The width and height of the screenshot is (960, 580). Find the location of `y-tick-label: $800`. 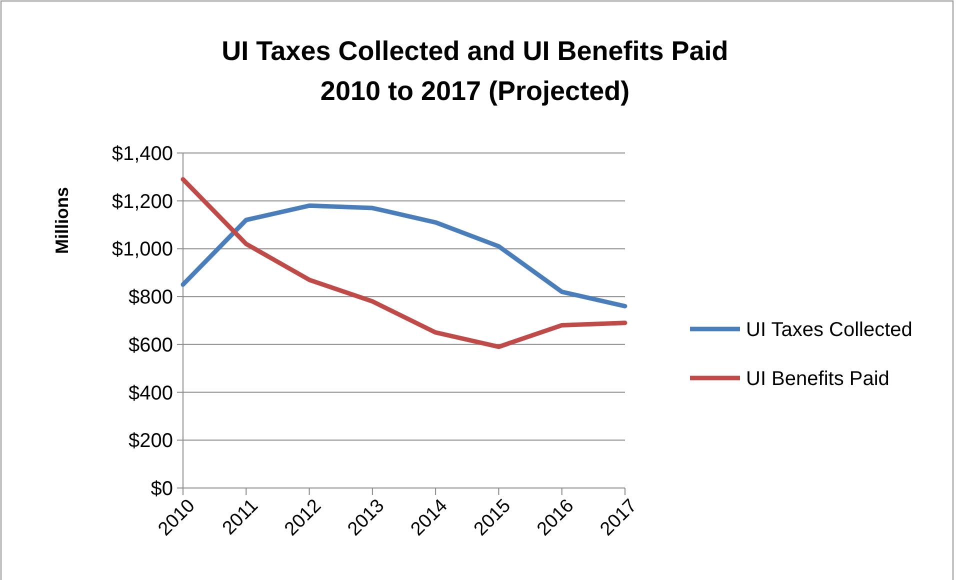

y-tick-label: $800 is located at coordinates (150, 297).